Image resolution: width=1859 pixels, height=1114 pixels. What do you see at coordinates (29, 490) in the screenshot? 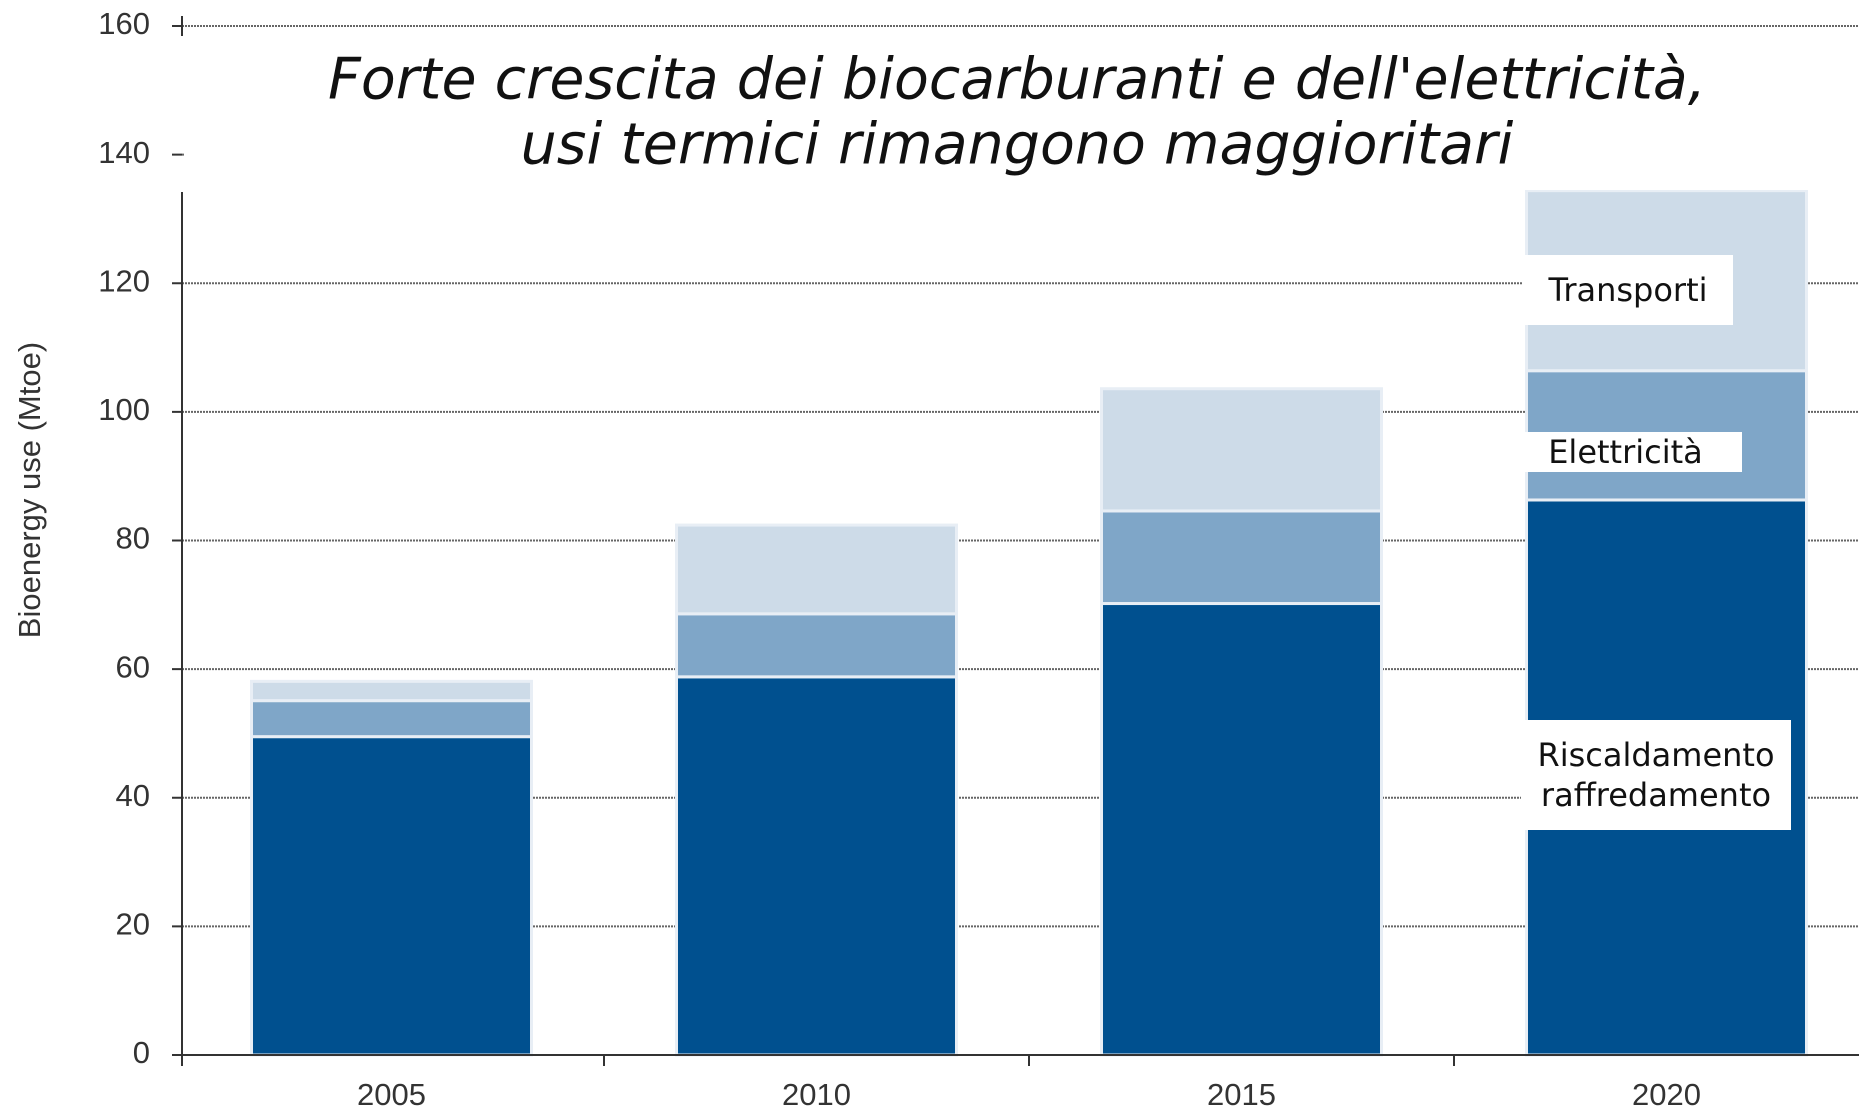
I see `y-axis-label: Bioenergy use (Mtoe)` at bounding box center [29, 490].